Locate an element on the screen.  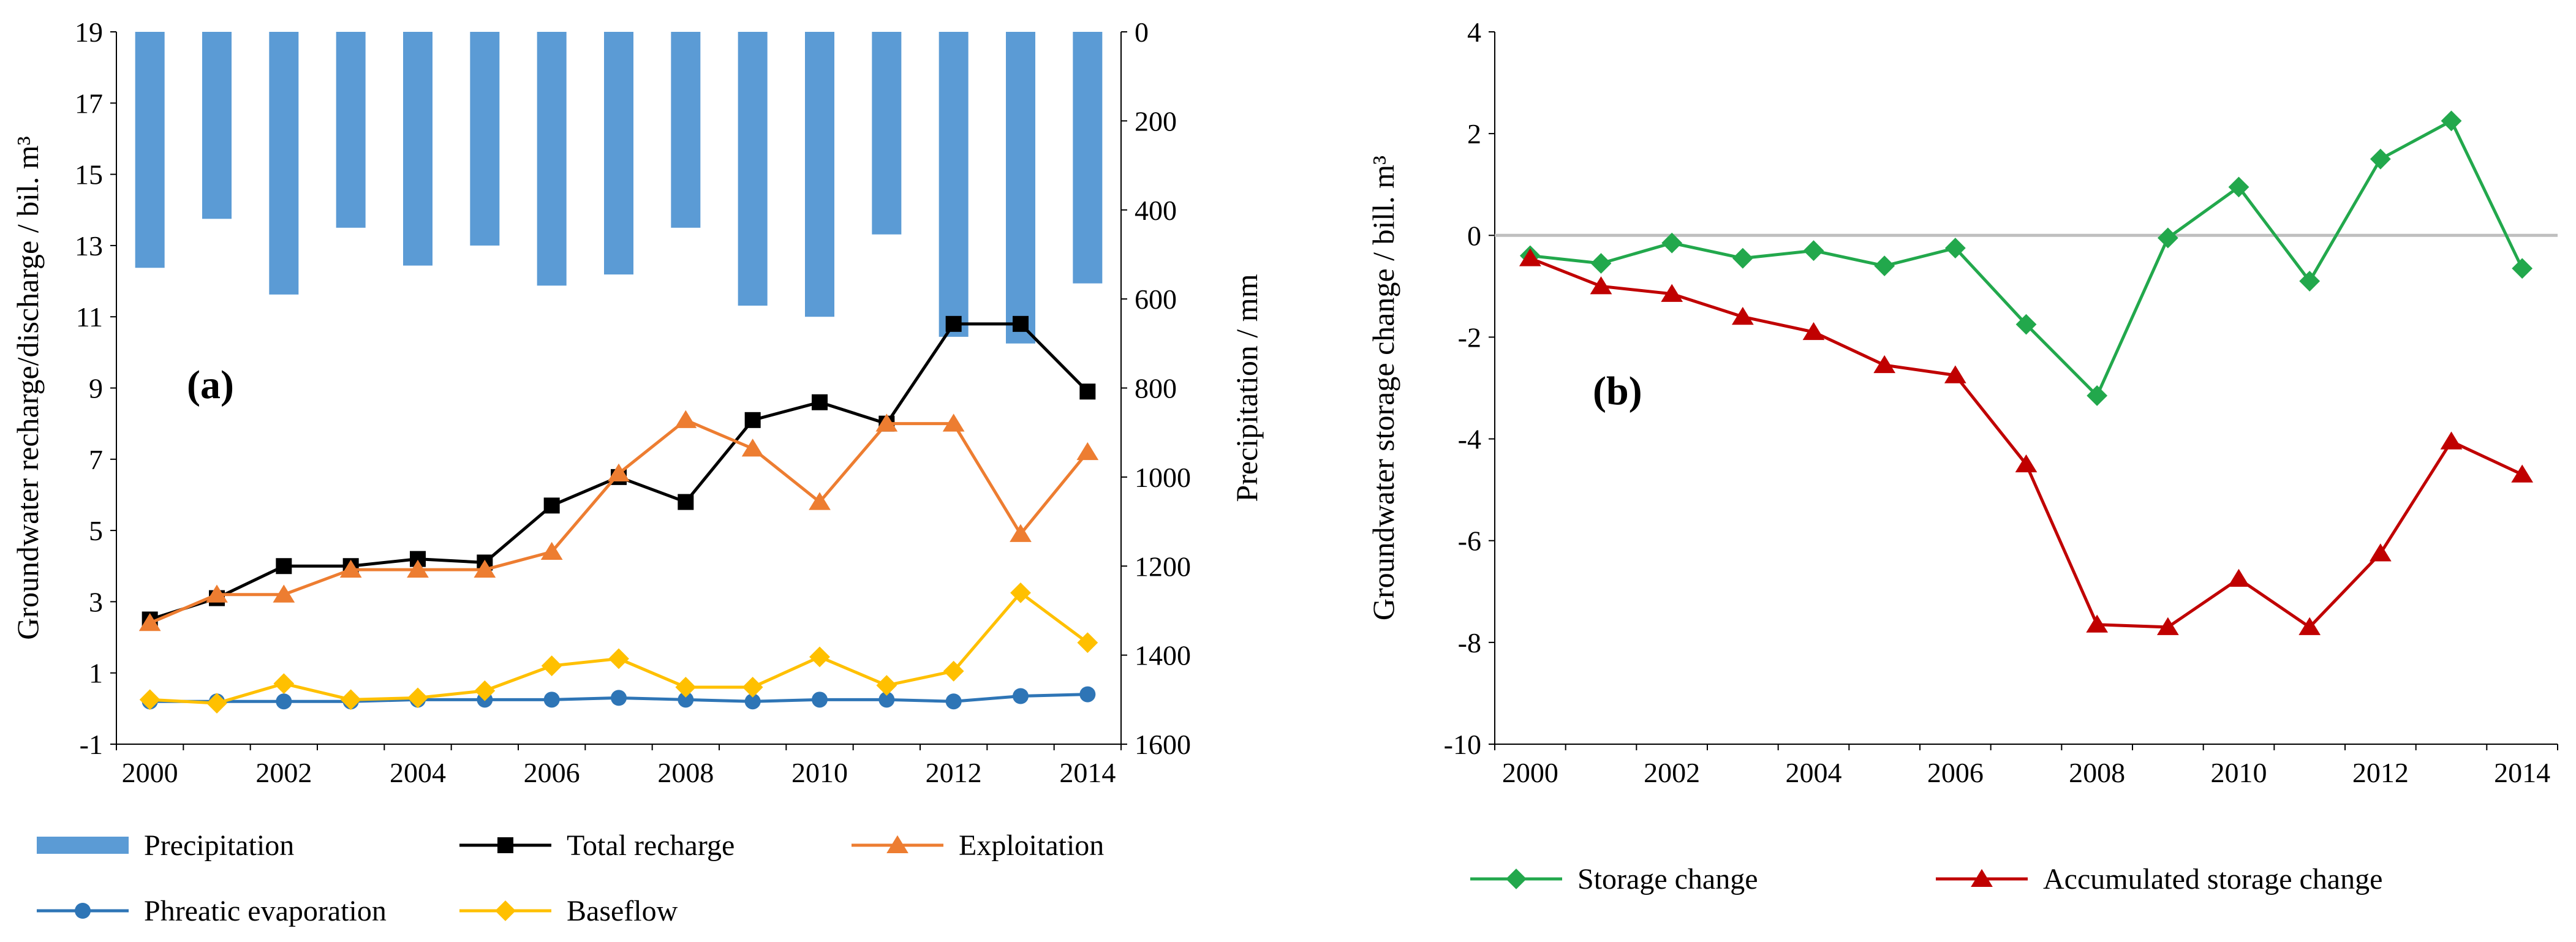
exploitation-line is located at coordinates (619, 521).